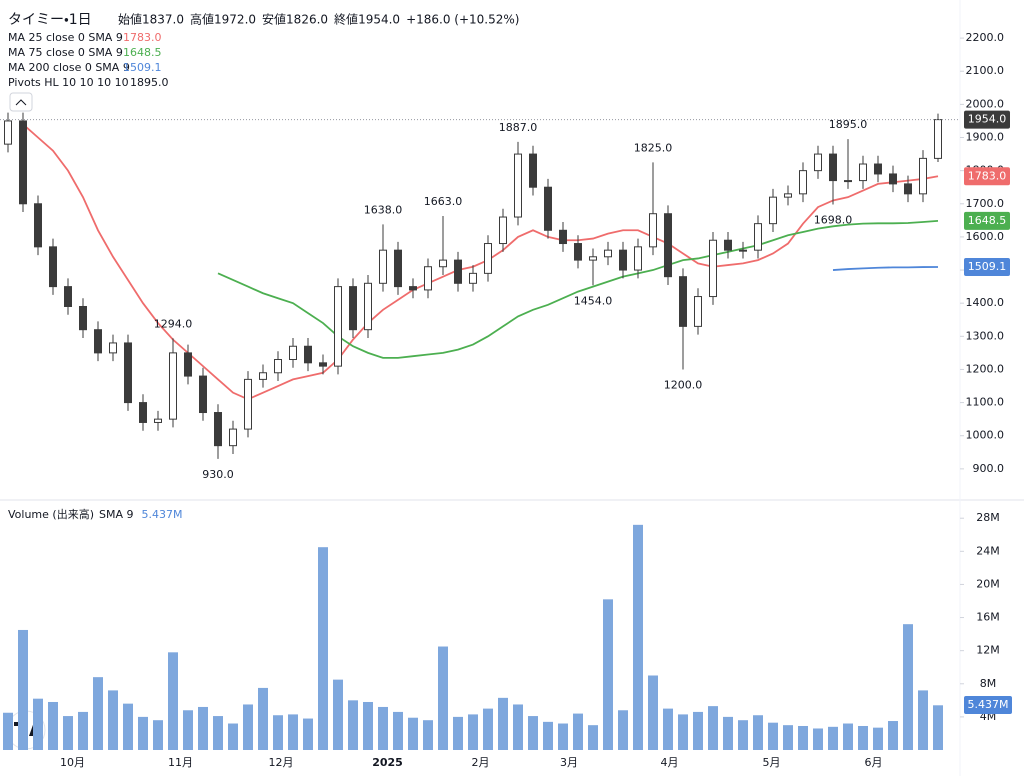 This screenshot has width=1024, height=776. I want to click on y-tick-label: 1300.0, so click(985, 335).